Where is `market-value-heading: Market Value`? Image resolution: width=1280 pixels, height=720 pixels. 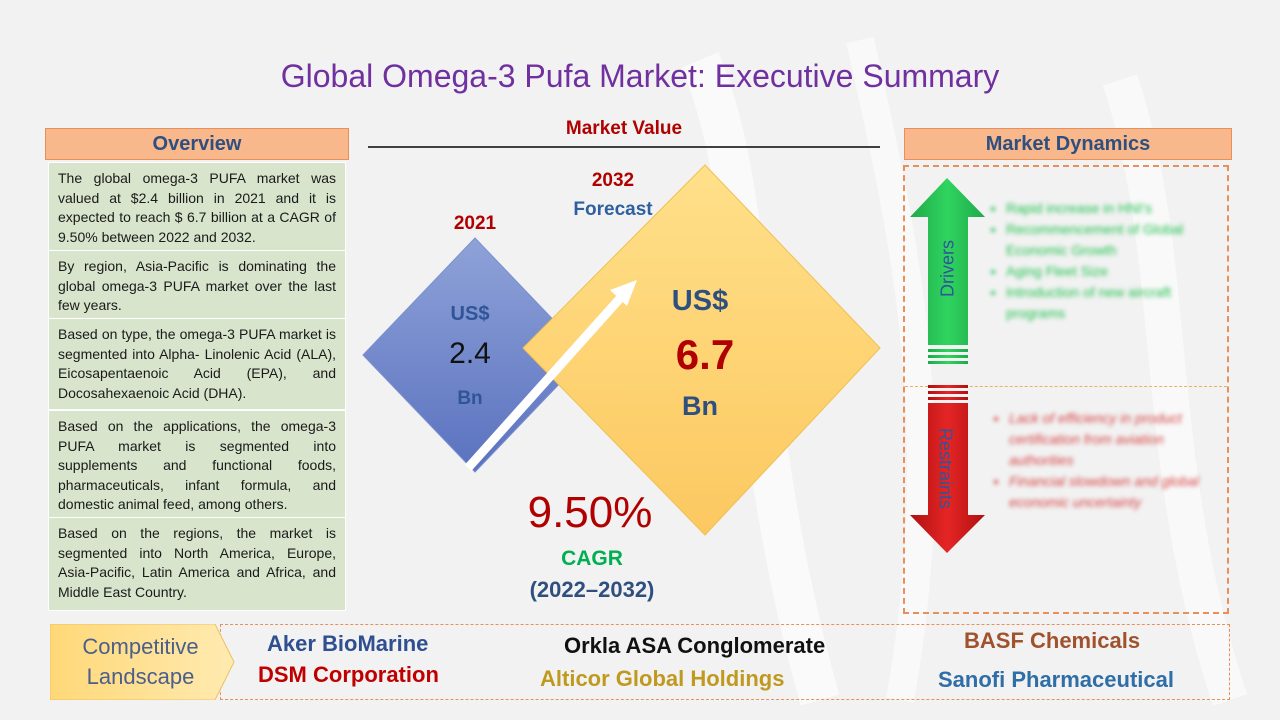
market-value-heading: Market Value is located at coordinates (624, 128).